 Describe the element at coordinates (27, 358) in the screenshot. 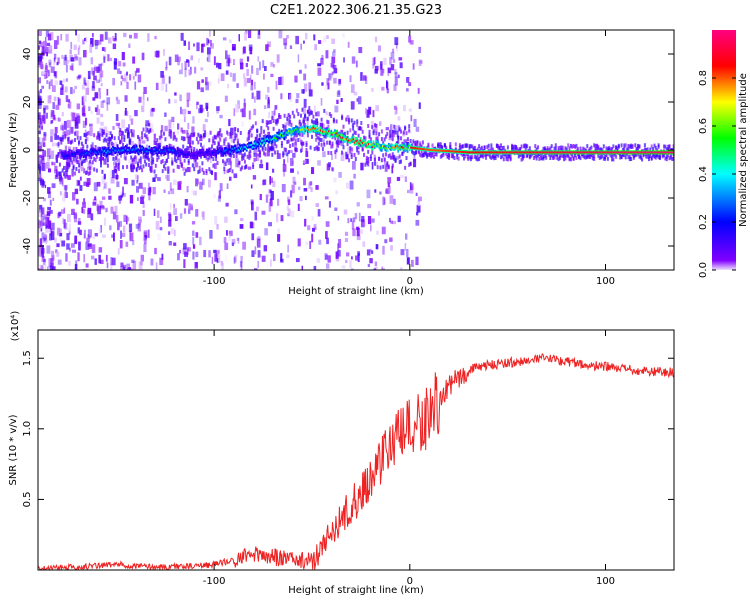

I see `y-tick-label: 1.5` at that location.